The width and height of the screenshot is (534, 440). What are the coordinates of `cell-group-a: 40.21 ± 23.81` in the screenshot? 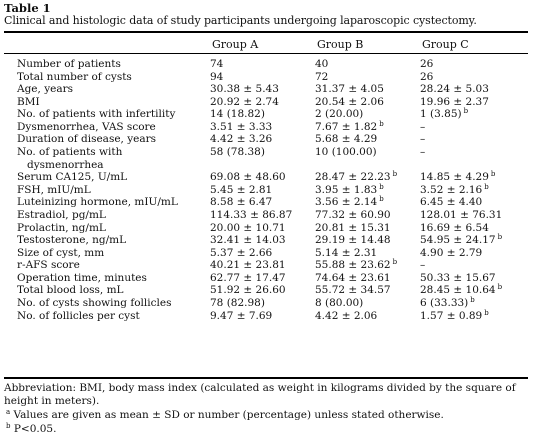 It's located at (248, 265).